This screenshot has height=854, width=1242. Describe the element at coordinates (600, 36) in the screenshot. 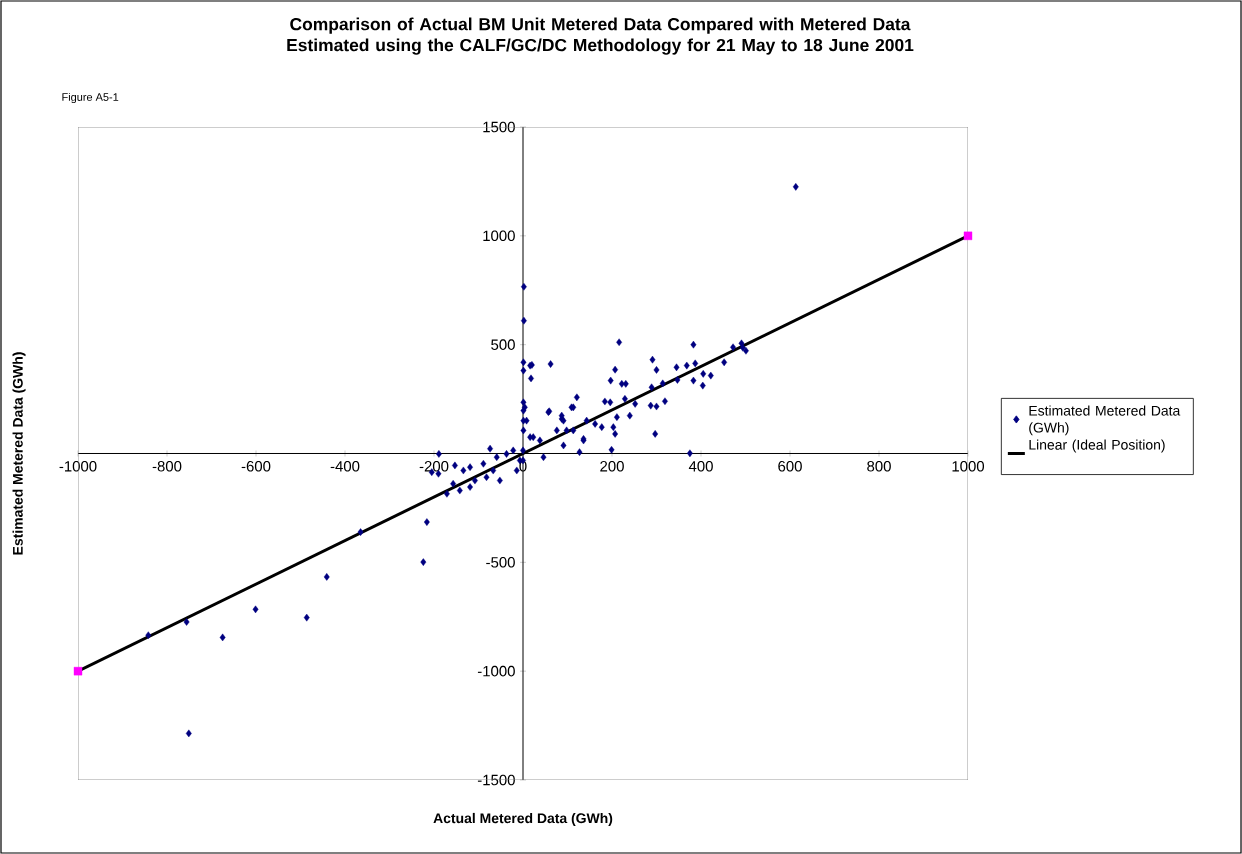

I see `chart-title: Comparison of Actual BM Unit Metered Data Compared with Metered Data Estimated using the CALF/GC/DC Methodology for 21 May to 18 June 2001` at that location.